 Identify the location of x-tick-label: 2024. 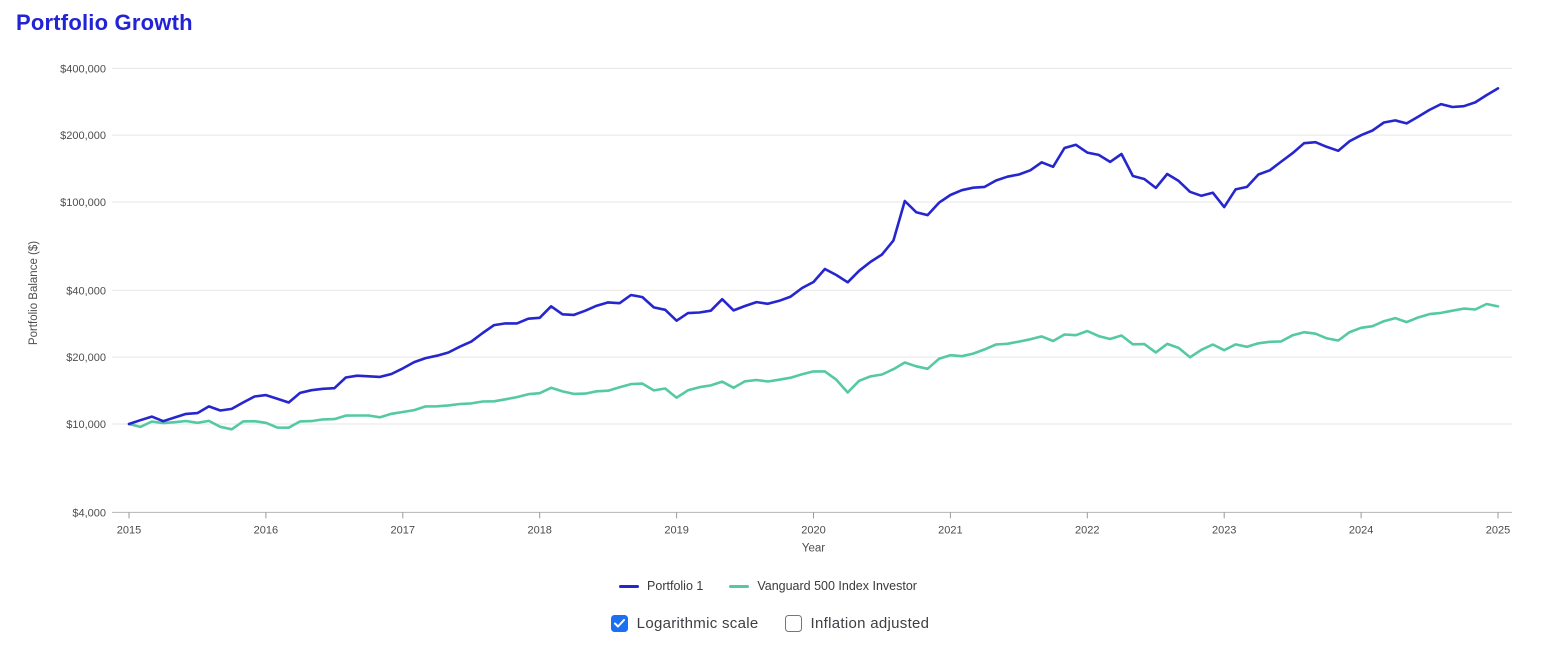
(1361, 530).